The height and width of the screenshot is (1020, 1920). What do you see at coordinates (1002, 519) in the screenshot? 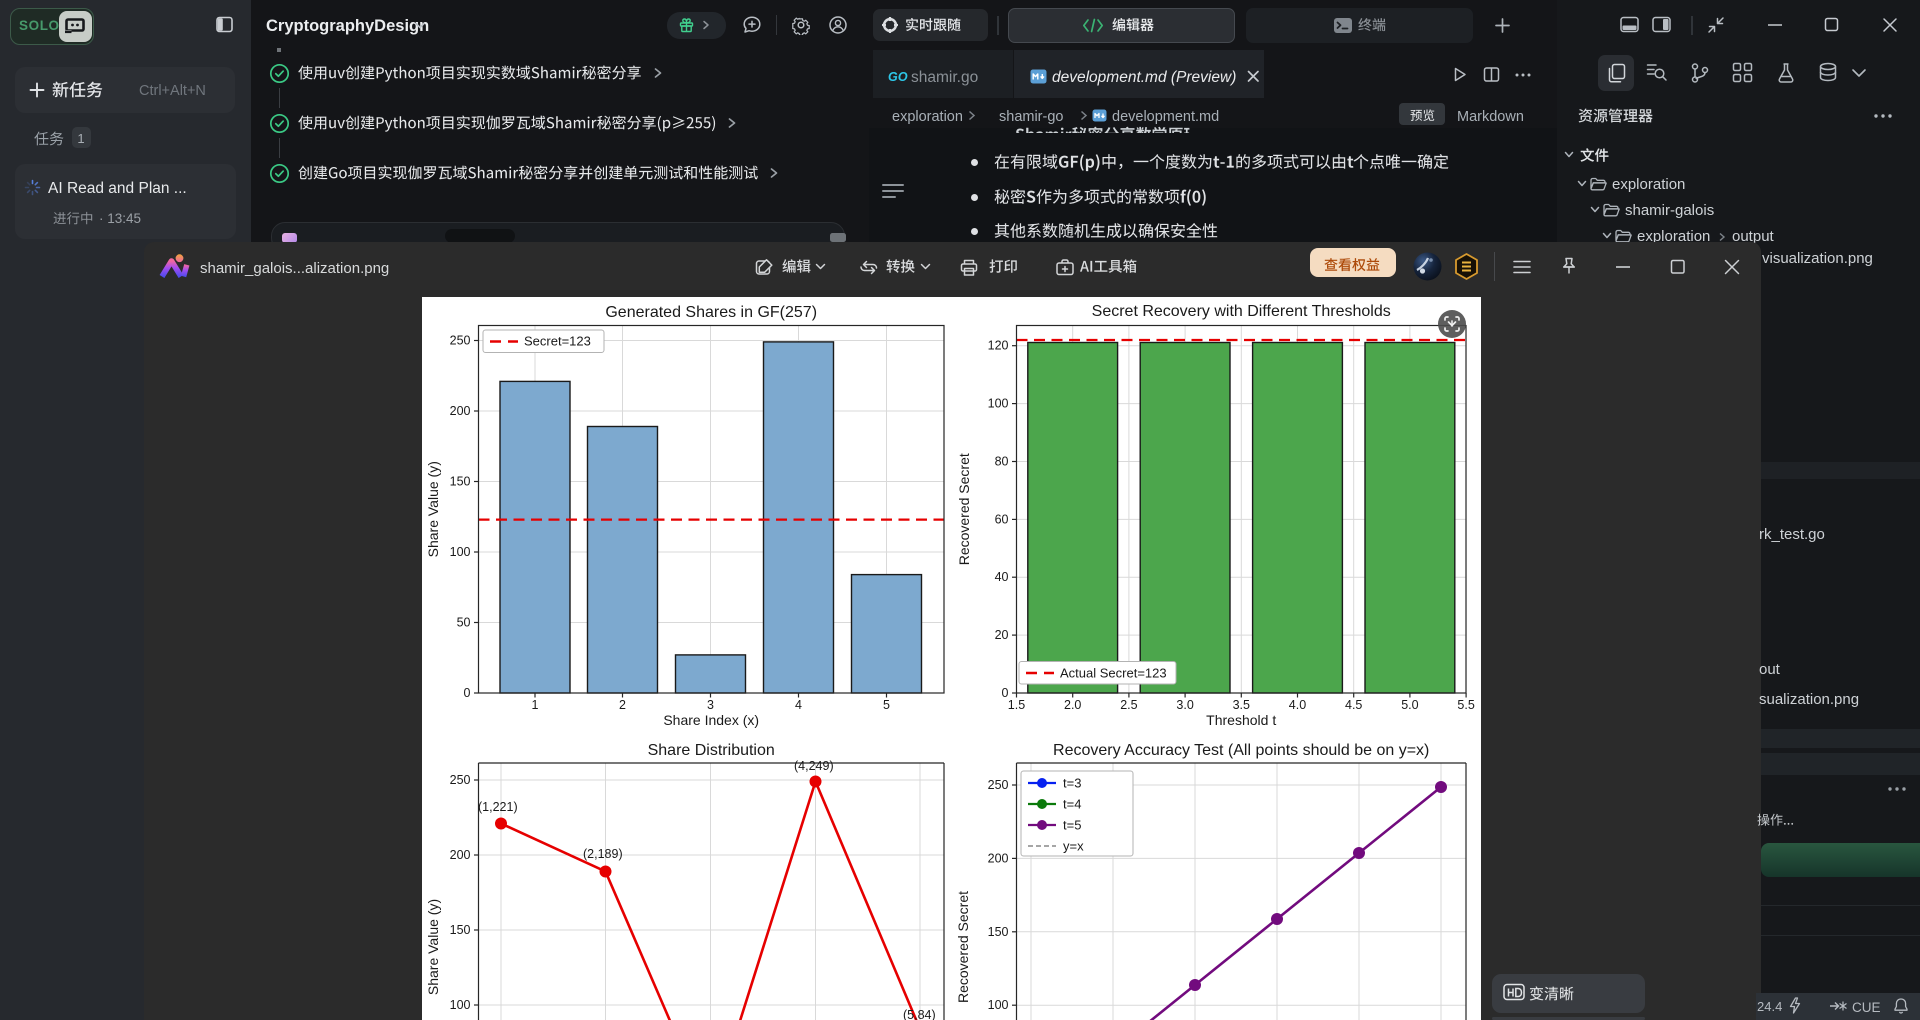
I see `svg-text: 60` at bounding box center [1002, 519].